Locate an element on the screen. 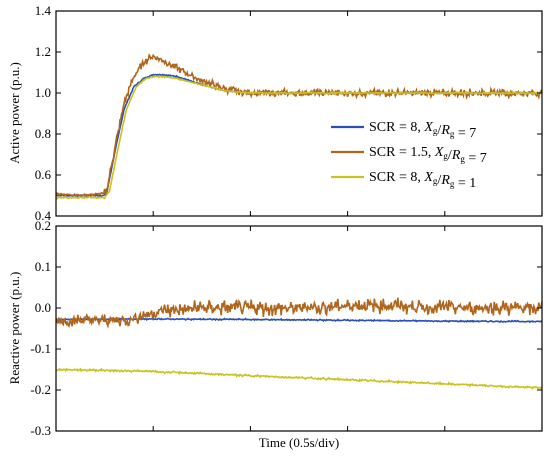 The image size is (550, 457). reactive-power-axis-title: Reactive power (p.u.) is located at coordinates (14, 328).